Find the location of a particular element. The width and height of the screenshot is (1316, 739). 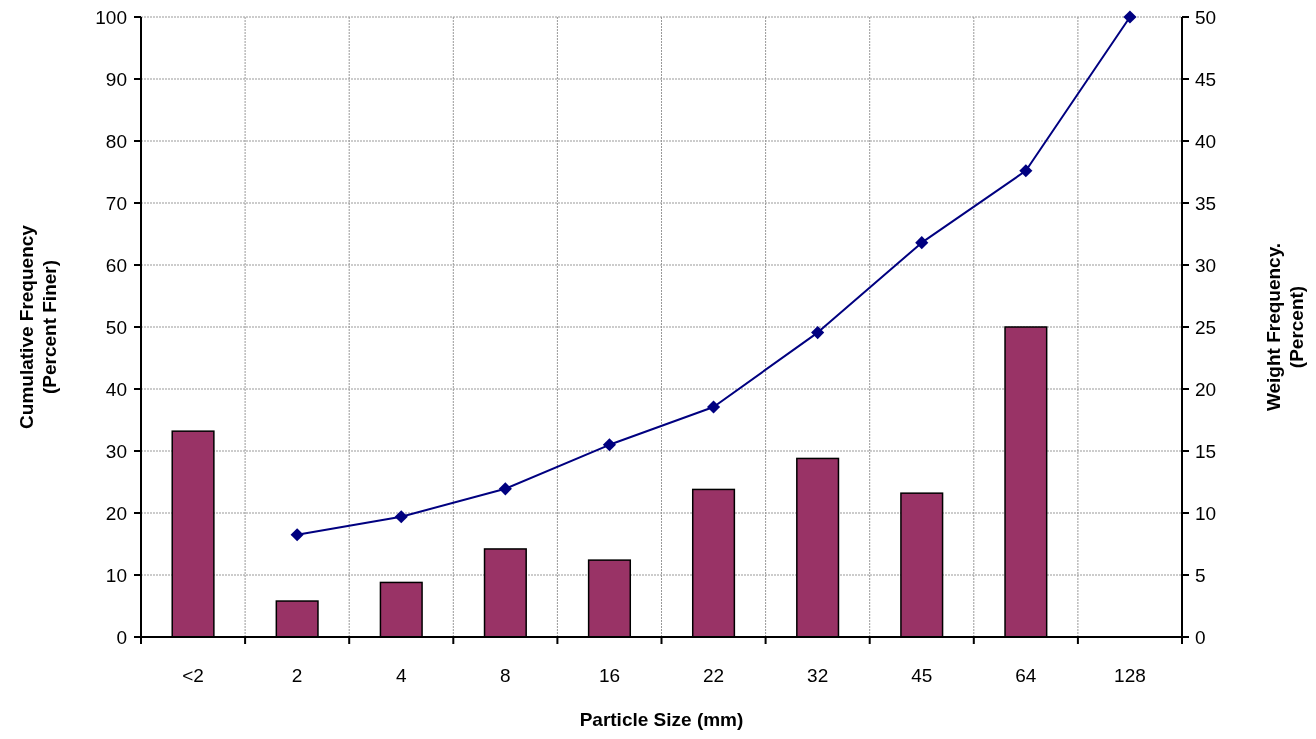

y2-tick-label: 15 is located at coordinates (1206, 451).